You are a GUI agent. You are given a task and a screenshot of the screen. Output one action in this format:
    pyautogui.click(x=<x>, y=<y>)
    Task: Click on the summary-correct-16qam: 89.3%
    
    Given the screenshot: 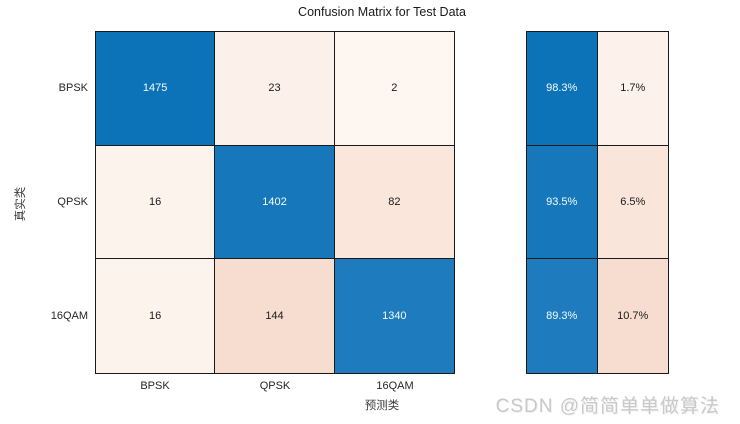 What is the action you would take?
    pyautogui.click(x=562, y=316)
    